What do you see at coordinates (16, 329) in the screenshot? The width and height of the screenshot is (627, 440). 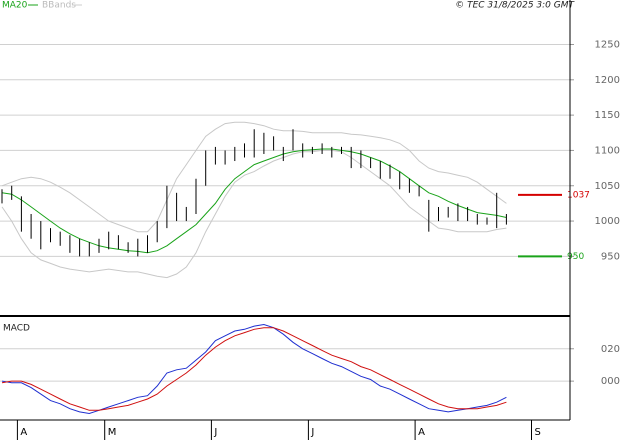 I see `macd-title: MACD` at bounding box center [16, 329].